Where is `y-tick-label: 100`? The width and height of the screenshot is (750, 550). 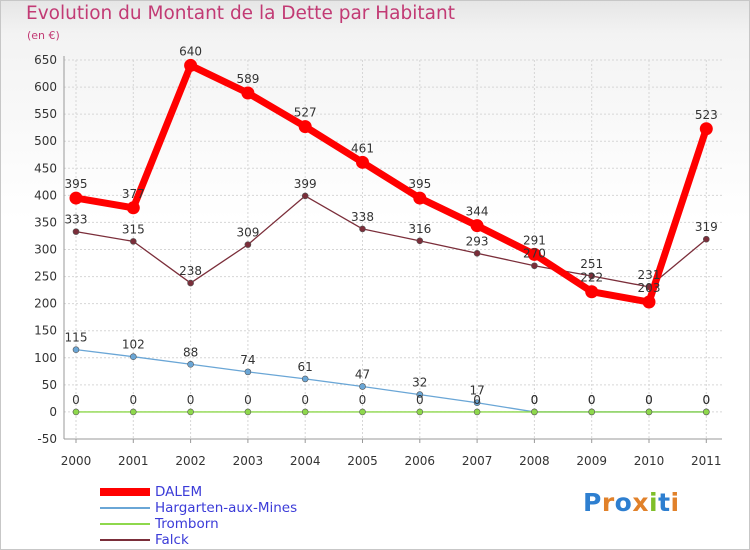 y-tick-label: 100 is located at coordinates (45, 358).